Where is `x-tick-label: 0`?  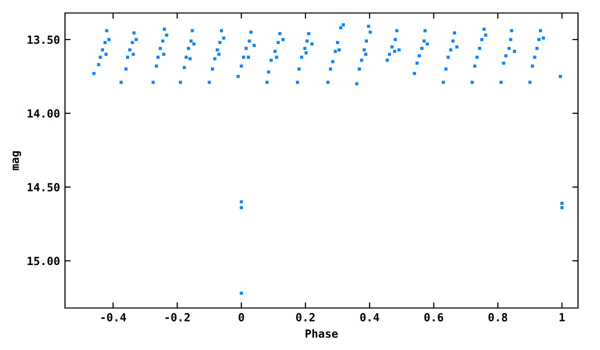
x-tick-label: 0 is located at coordinates (241, 317).